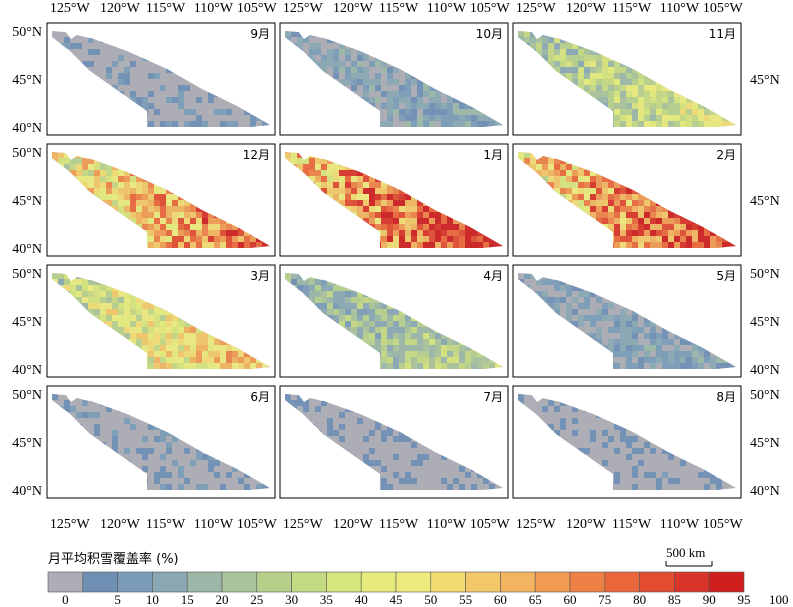  Describe the element at coordinates (394, 200) in the screenshot. I see `map-panel: 1月` at that location.